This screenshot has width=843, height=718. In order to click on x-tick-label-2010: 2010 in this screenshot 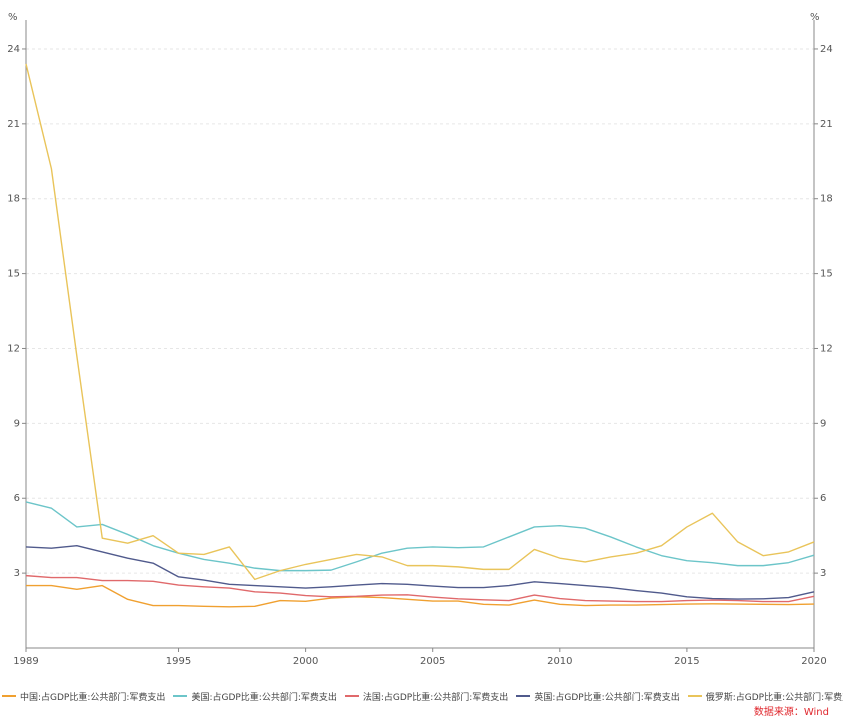, I will do `click(559, 661)`.